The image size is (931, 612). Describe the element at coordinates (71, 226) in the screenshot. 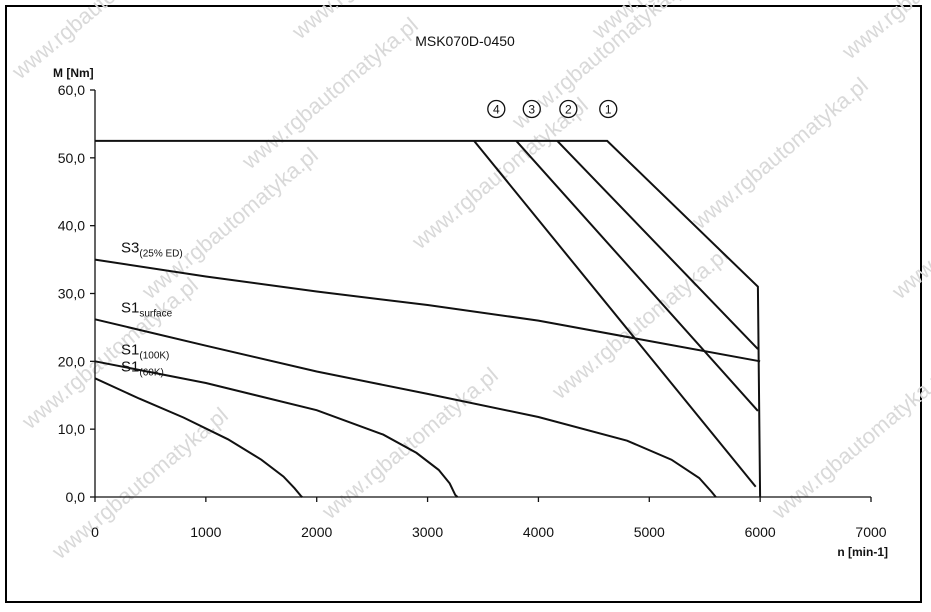

I see `y-tick-label: 40,0` at that location.